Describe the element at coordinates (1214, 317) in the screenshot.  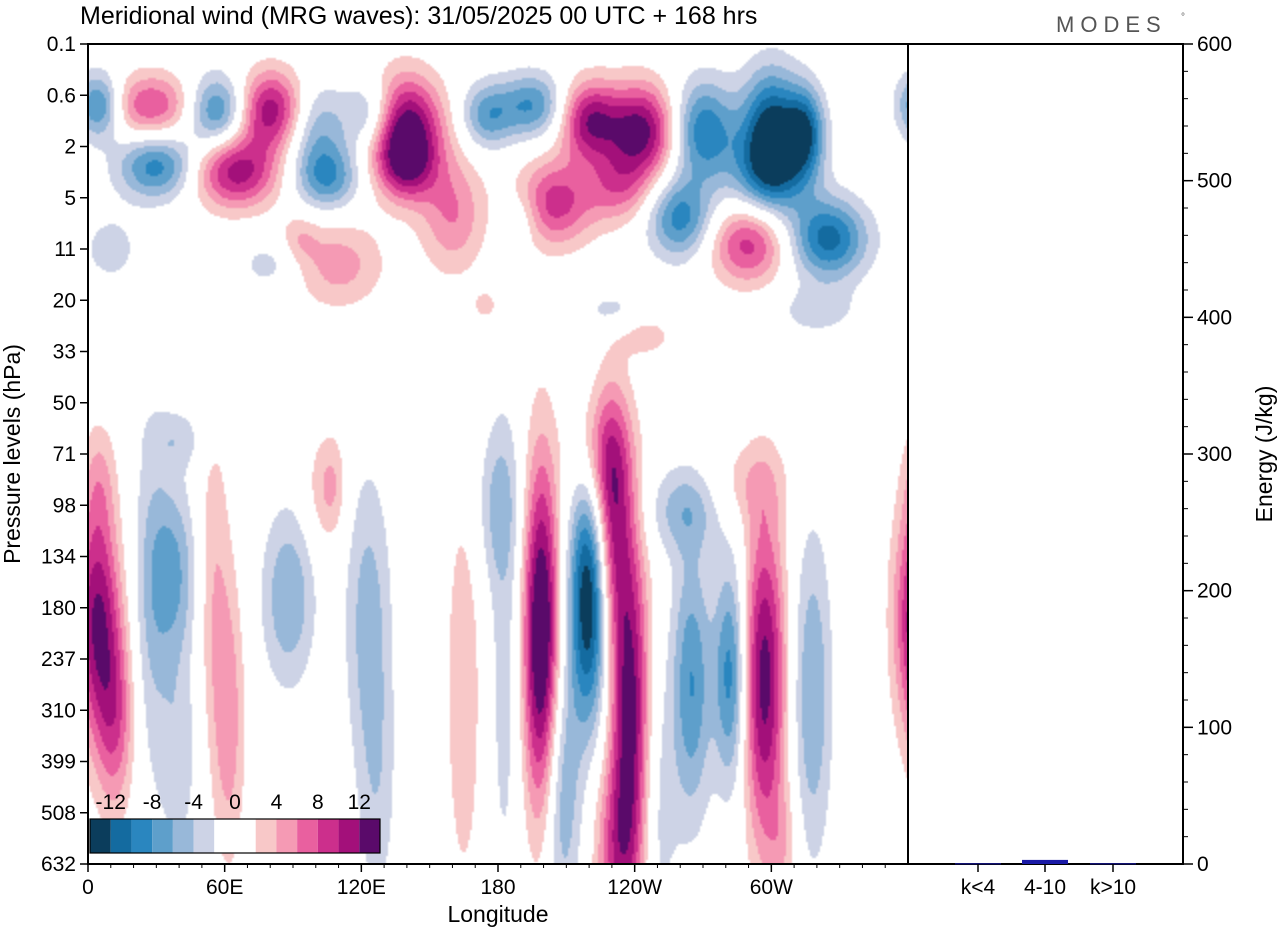
I see `energy-tick-label: 400` at that location.